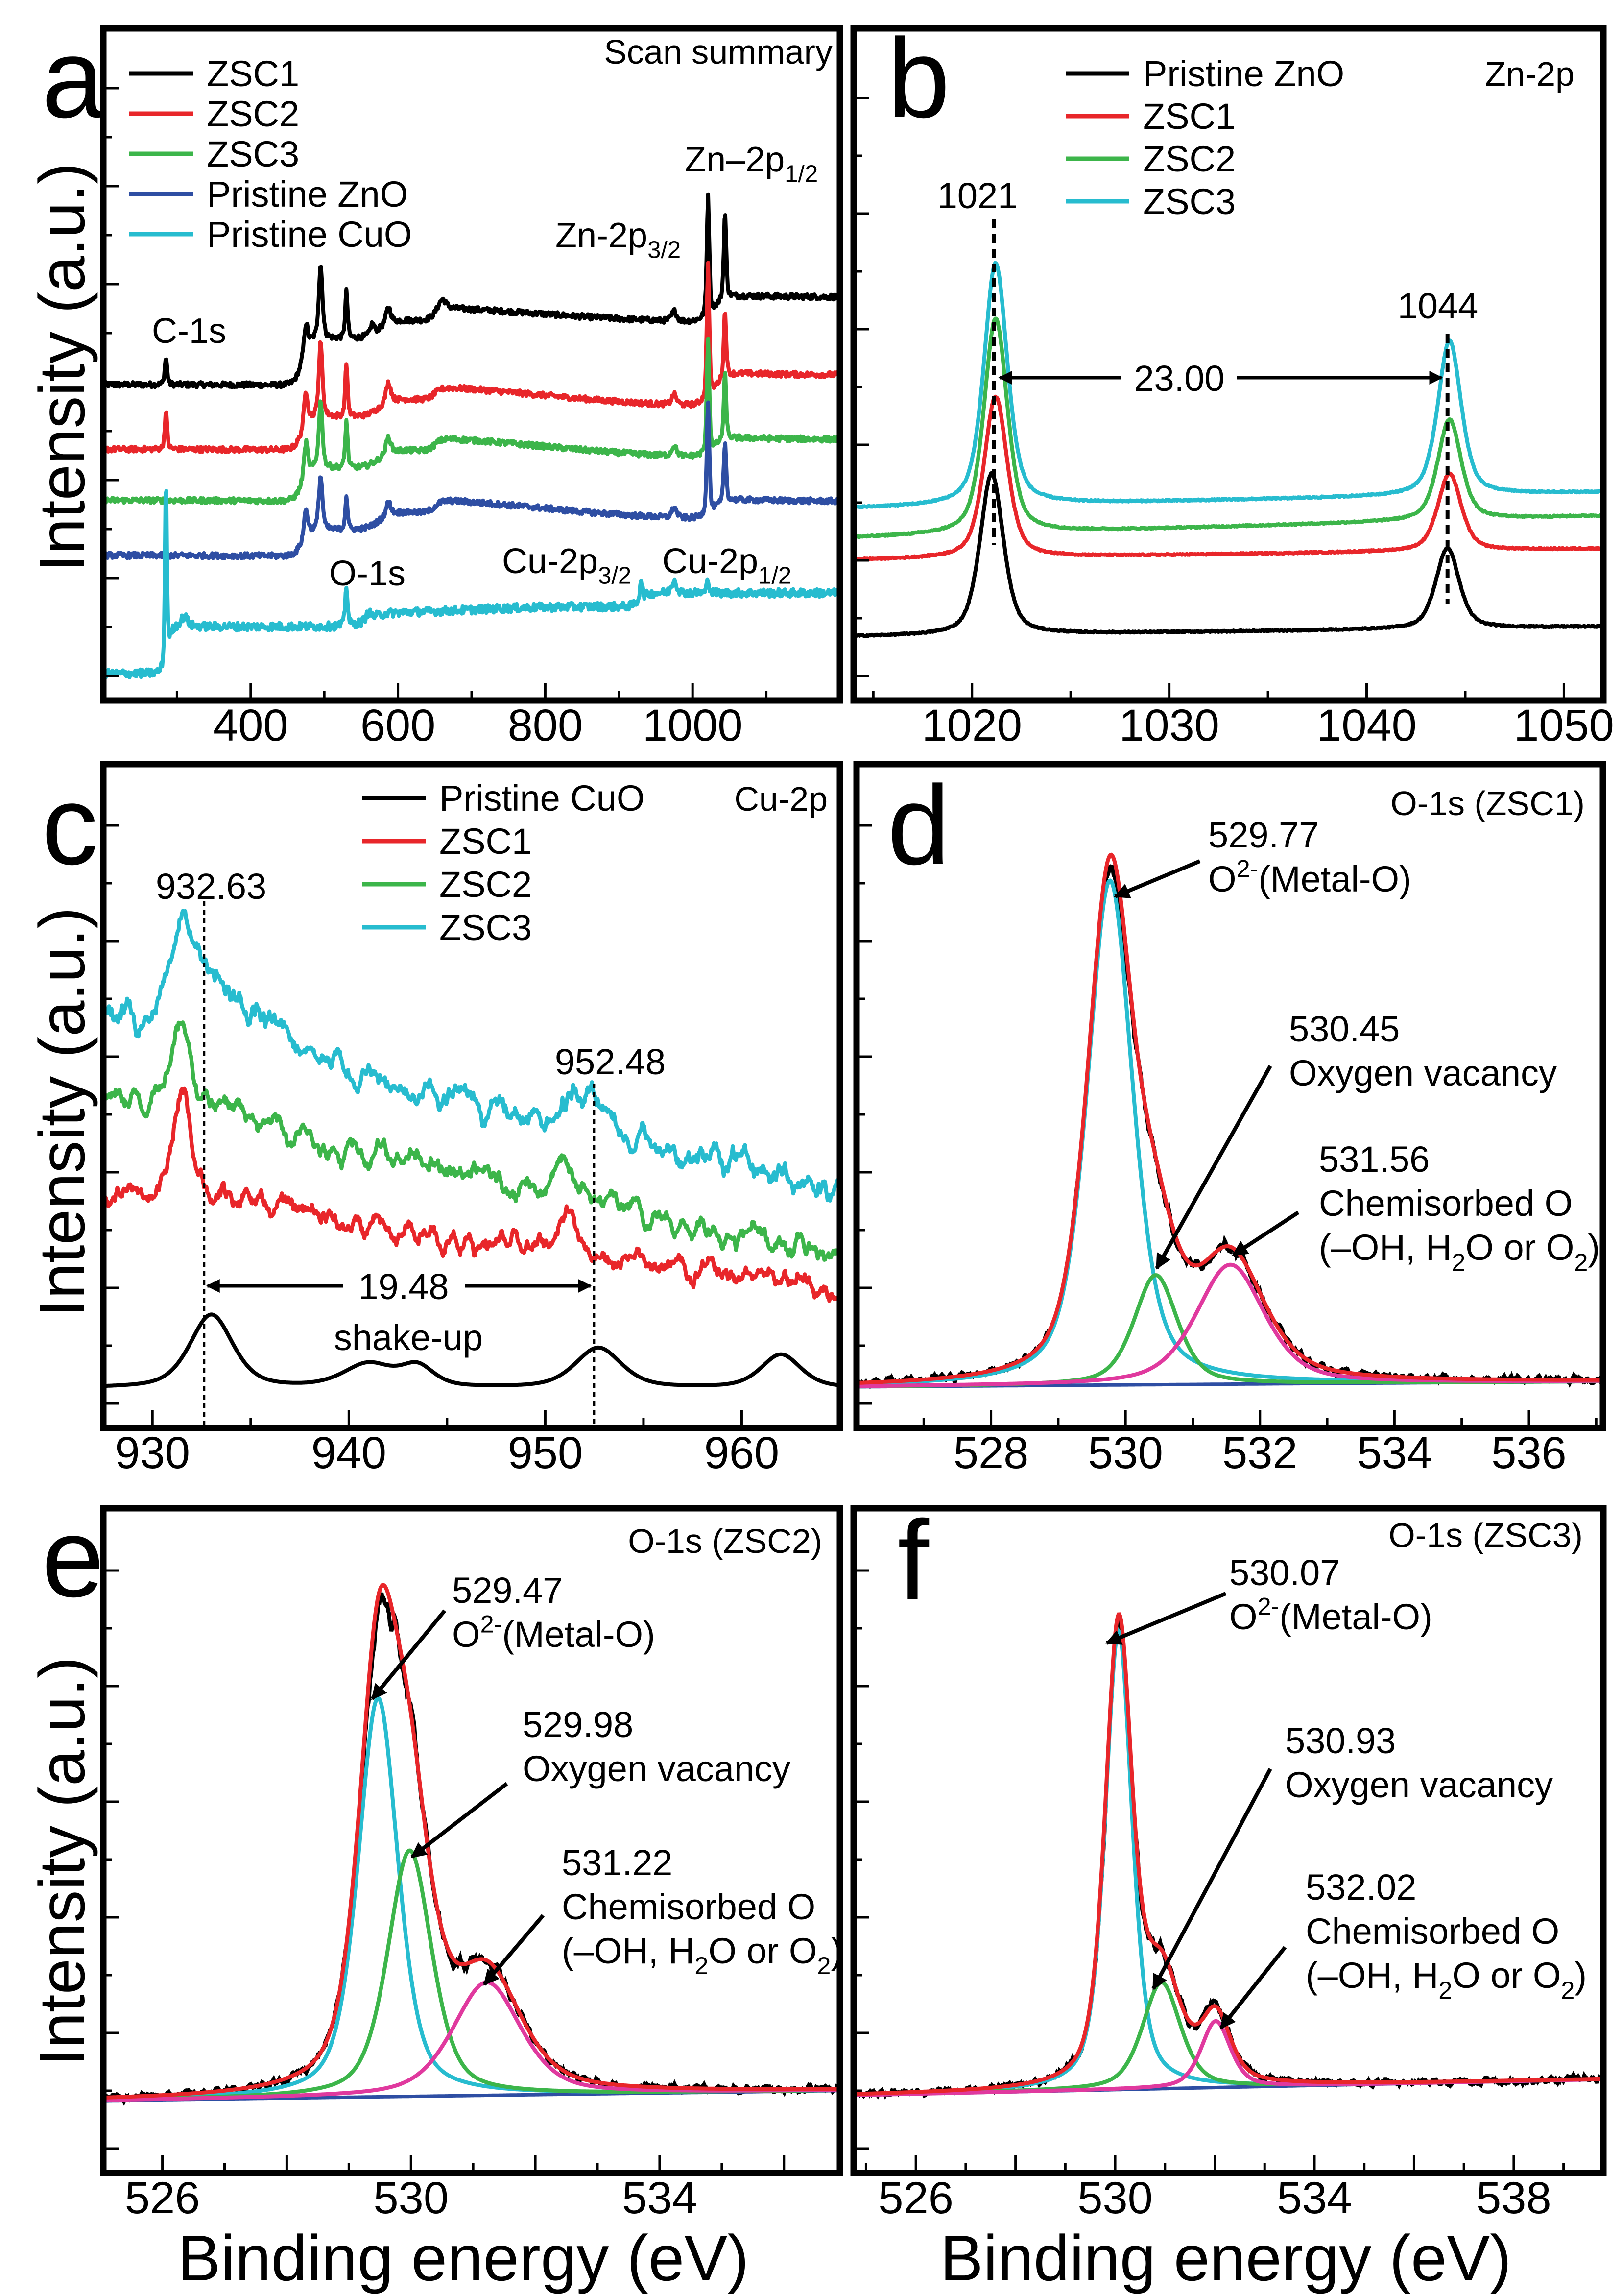 This screenshot has width=1622, height=2296. Describe the element at coordinates (1564, 725) in the screenshot. I see `x-tick-label: 1050` at that location.